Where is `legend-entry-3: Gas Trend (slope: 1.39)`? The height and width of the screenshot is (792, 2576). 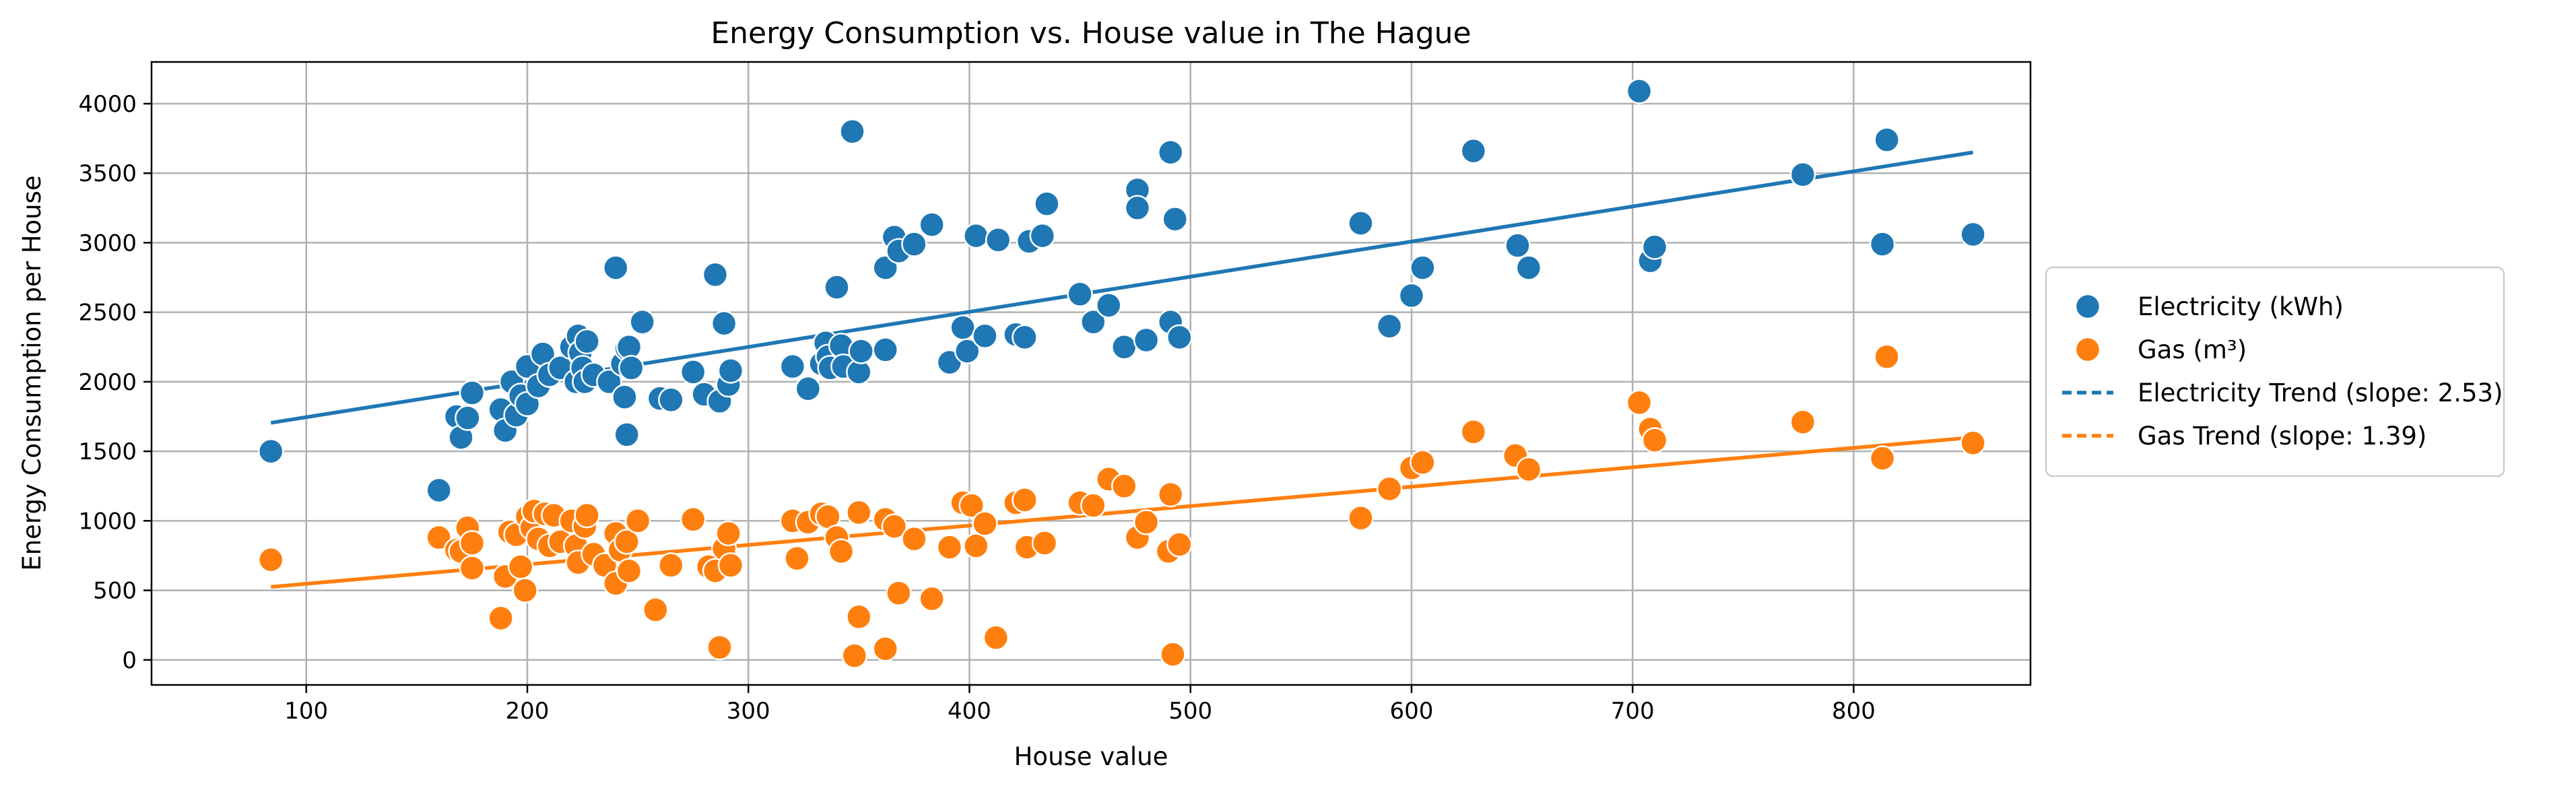
legend-entry-3: Gas Trend (slope: 1.39) is located at coordinates (2282, 436).